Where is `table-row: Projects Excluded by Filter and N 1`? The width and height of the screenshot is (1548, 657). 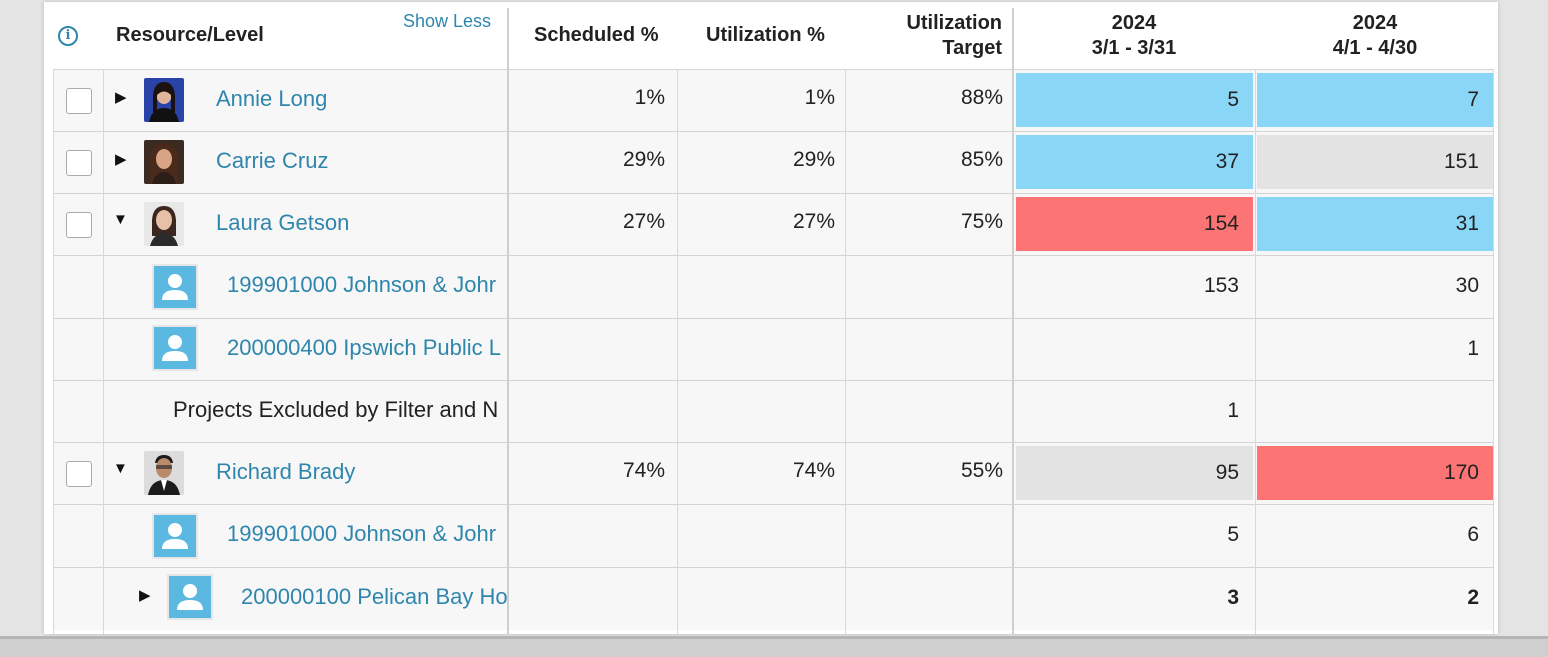
table-row: Projects Excluded by Filter and N 1 is located at coordinates (773, 411).